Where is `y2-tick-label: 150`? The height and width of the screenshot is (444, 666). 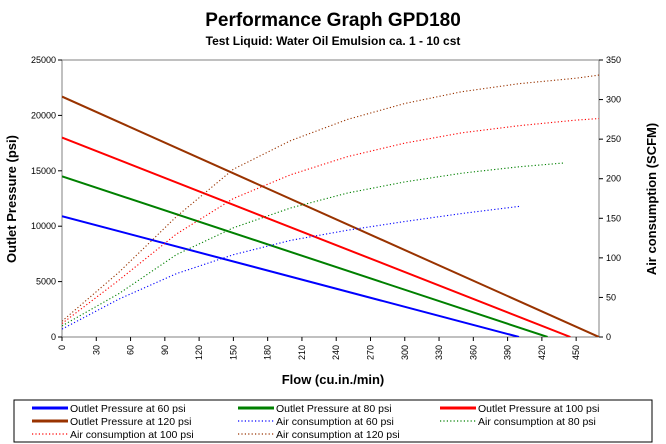
y2-tick-label: 150 is located at coordinates (613, 218).